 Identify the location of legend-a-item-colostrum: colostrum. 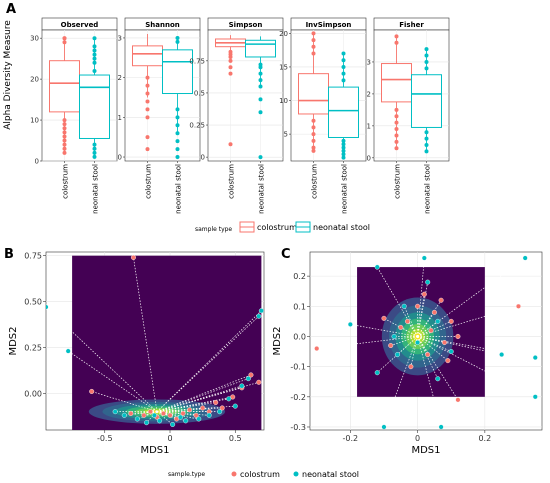
(277, 227).